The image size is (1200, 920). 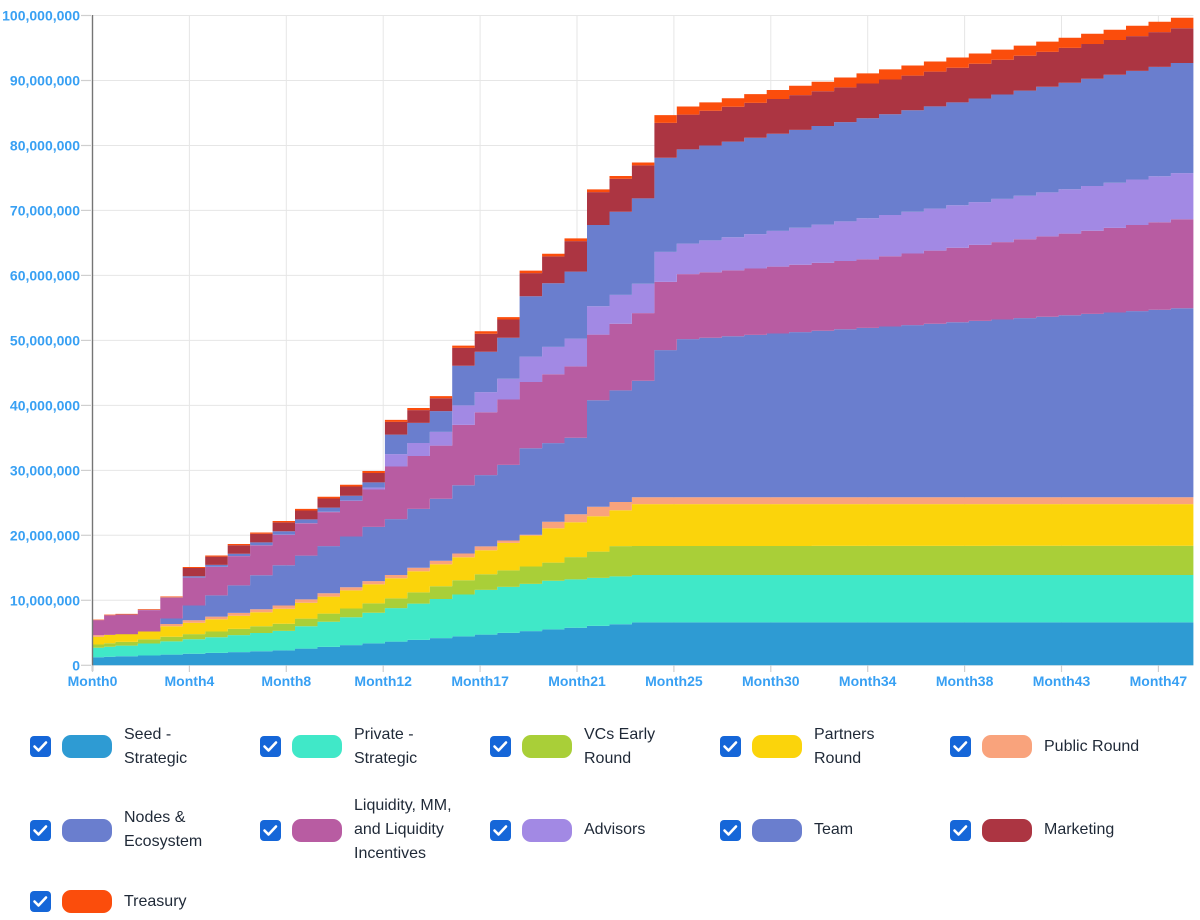 I want to click on svg-text: Month8, so click(x=286, y=681).